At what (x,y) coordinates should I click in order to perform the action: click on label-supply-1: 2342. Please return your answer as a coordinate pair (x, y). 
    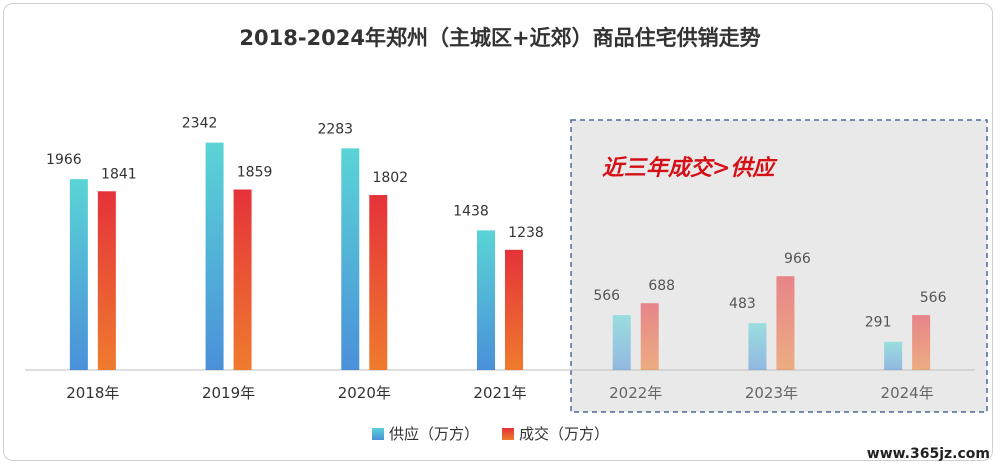
    Looking at the image, I should click on (200, 124).